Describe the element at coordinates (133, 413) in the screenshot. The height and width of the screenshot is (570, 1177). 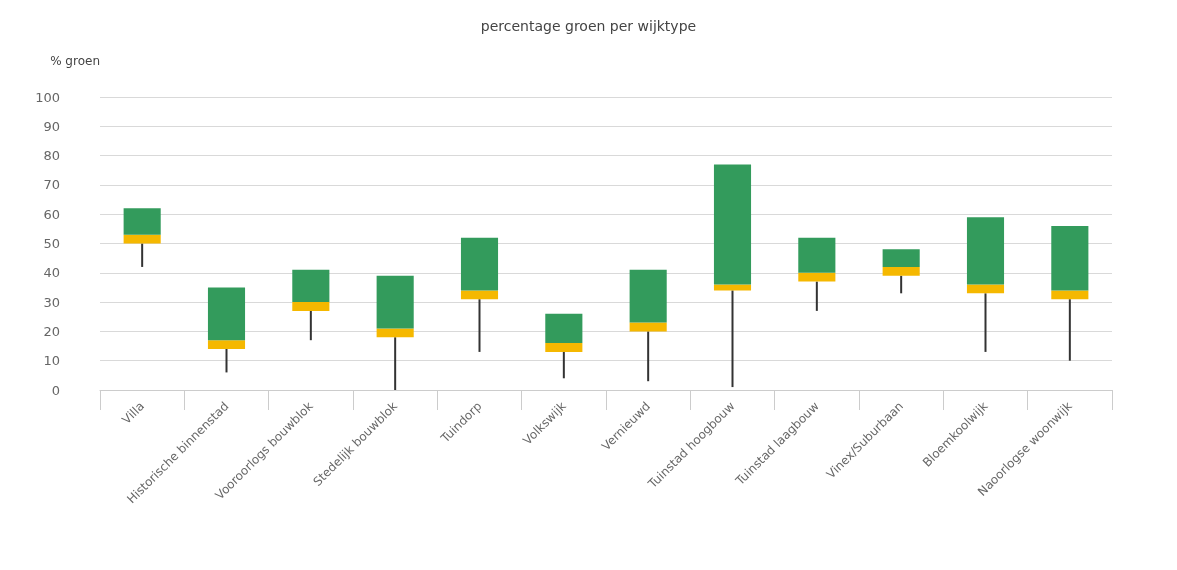
I see `x-tick-label: Villa` at that location.